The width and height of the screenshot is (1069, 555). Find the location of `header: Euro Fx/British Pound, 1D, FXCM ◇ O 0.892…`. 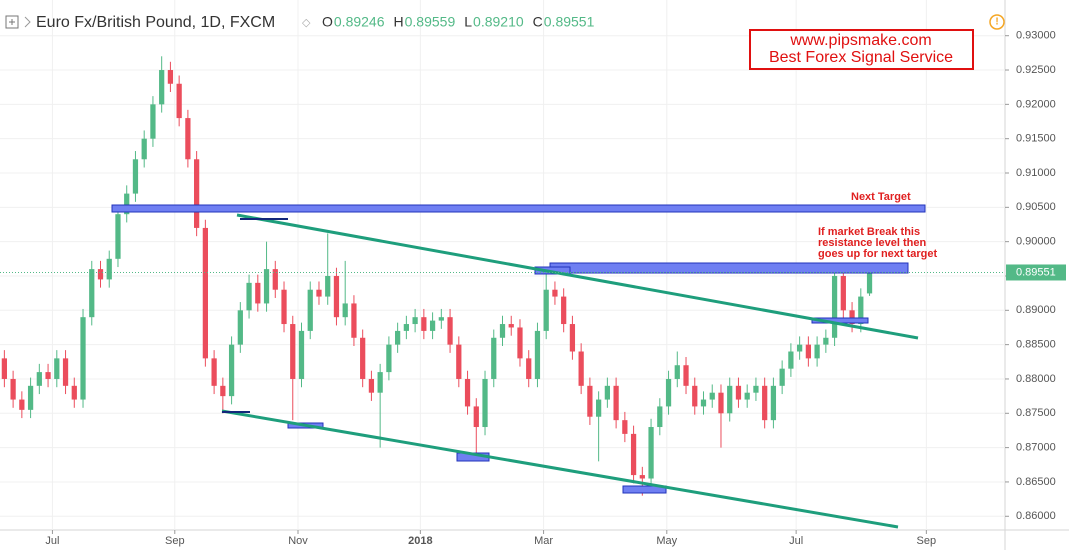

header: Euro Fx/British Pound, 1D, FXCM ◇ O 0.892… is located at coordinates (505, 22).